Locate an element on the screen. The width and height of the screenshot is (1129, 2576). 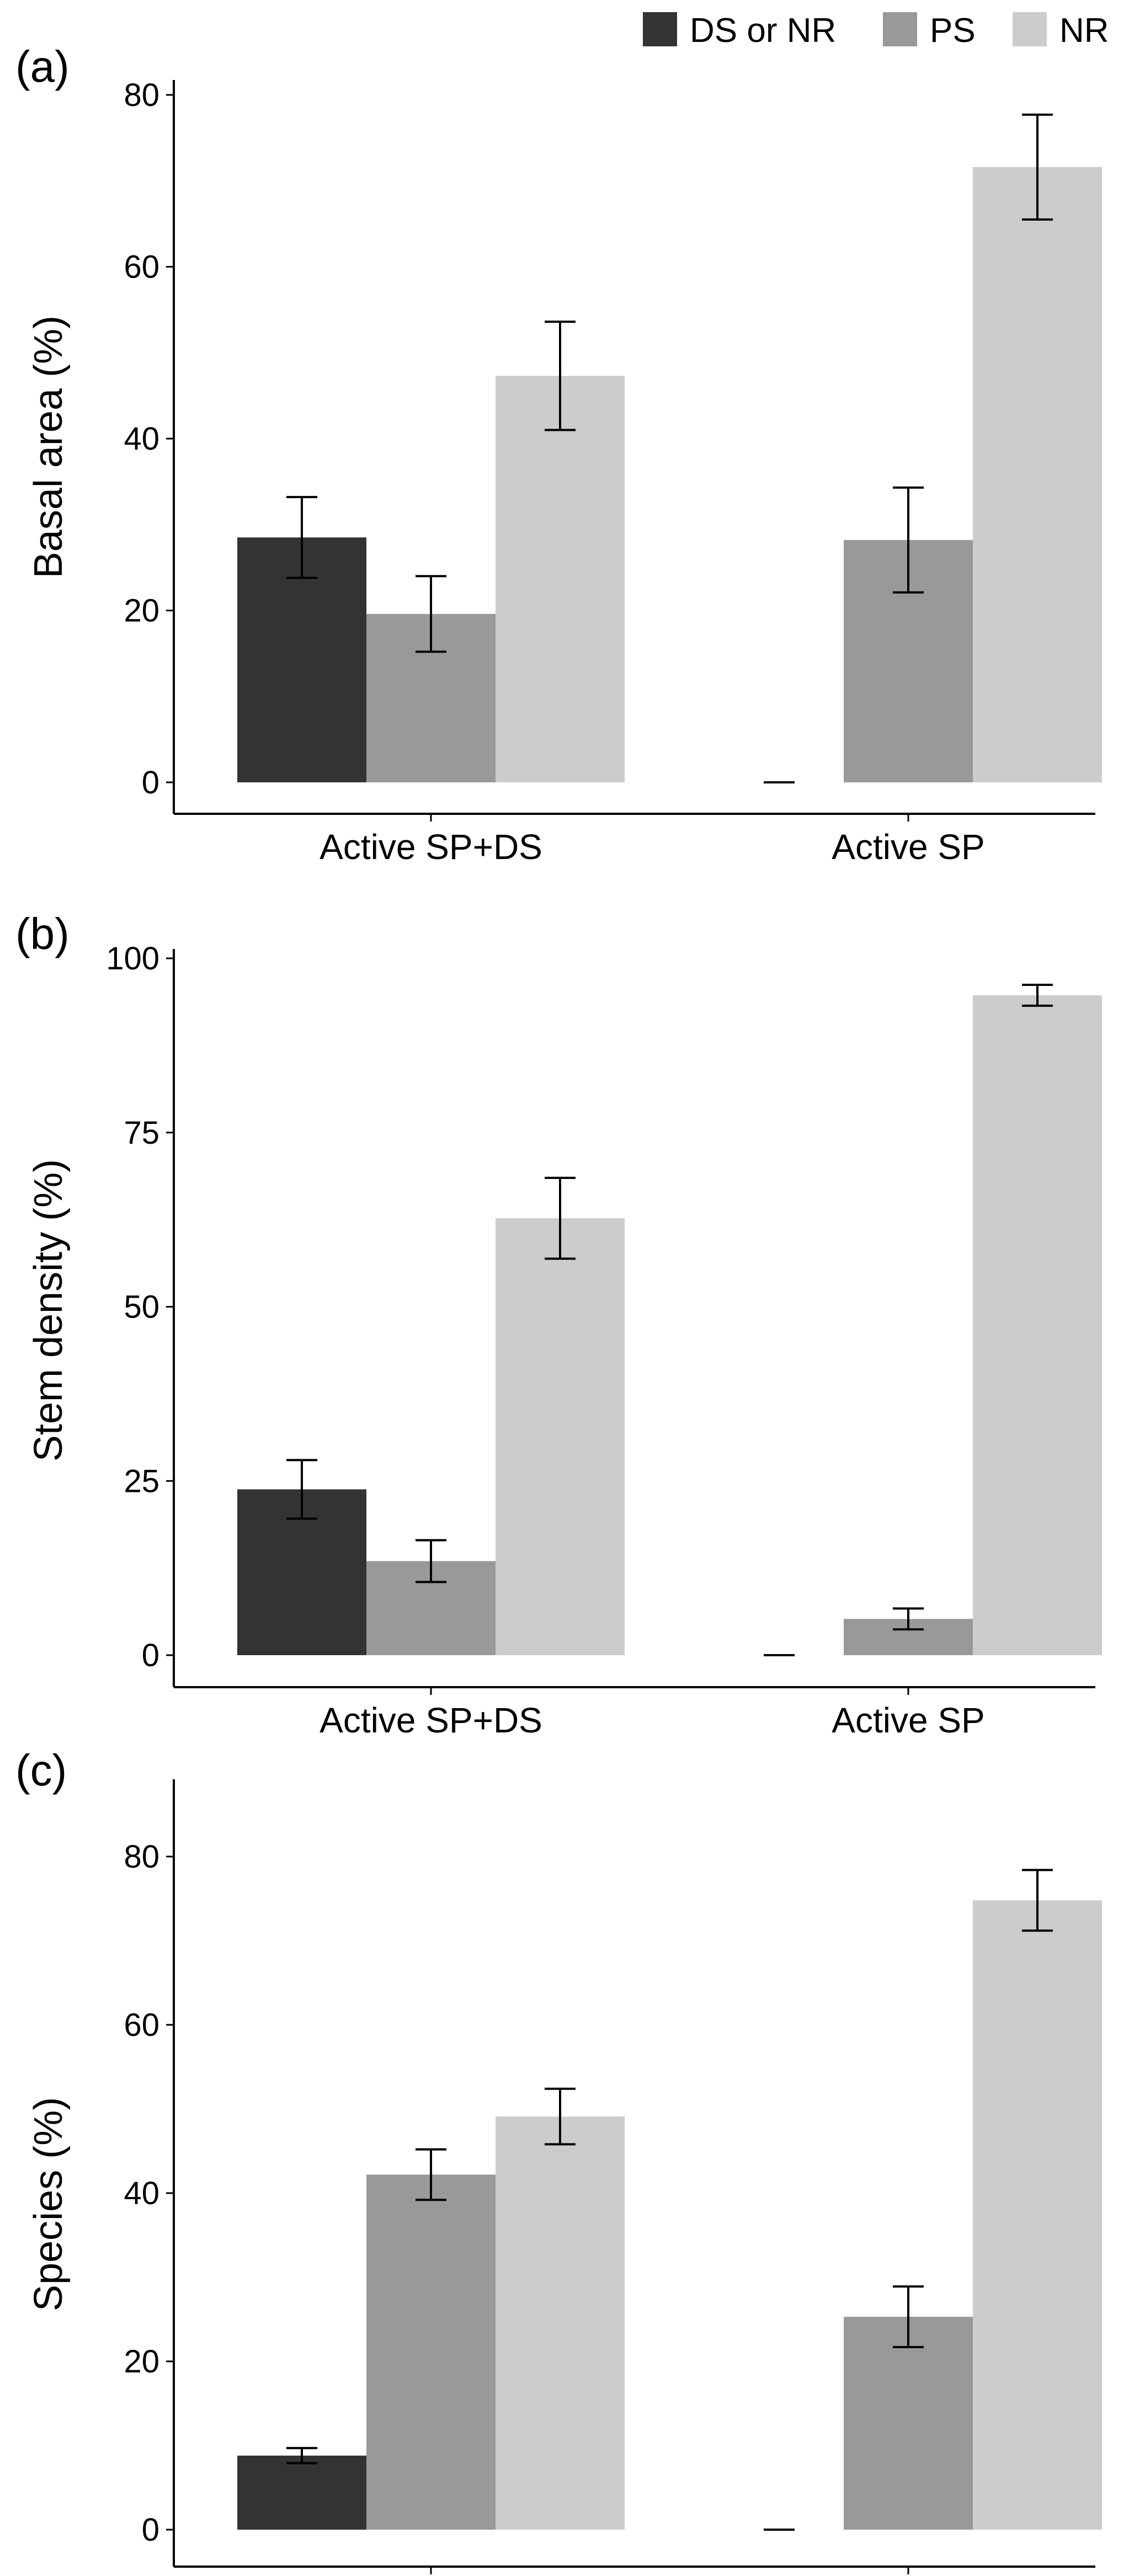
panel-1-y-tick-label-40: 40 is located at coordinates (141, 439).